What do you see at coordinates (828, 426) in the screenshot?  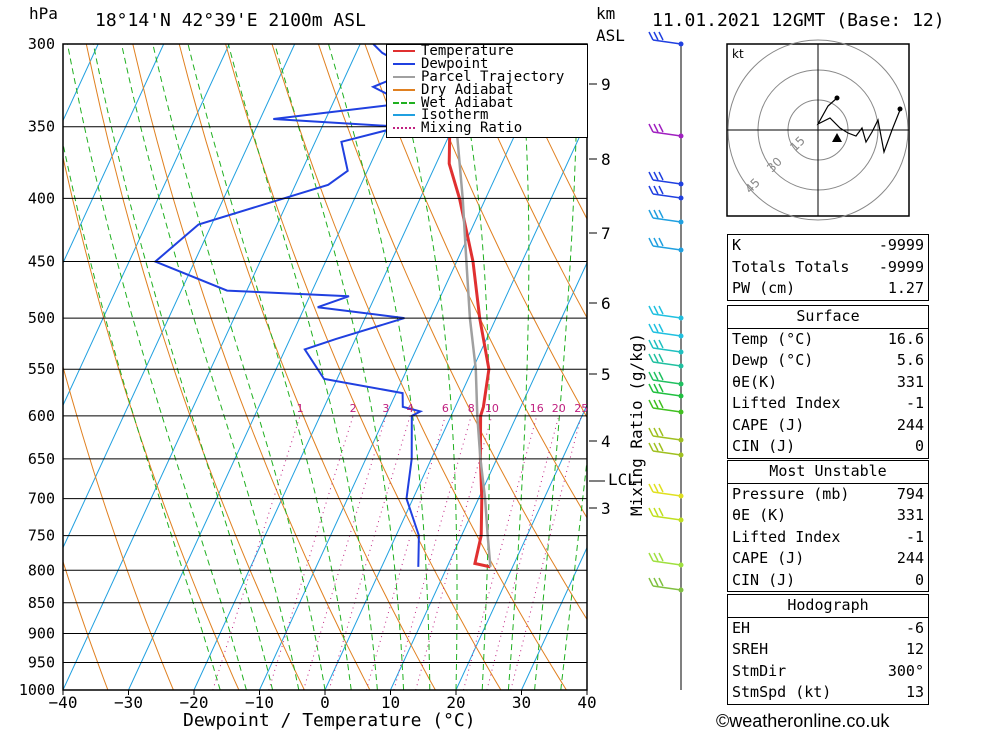 I see `surface-row: CAPE (J) 244` at bounding box center [828, 426].